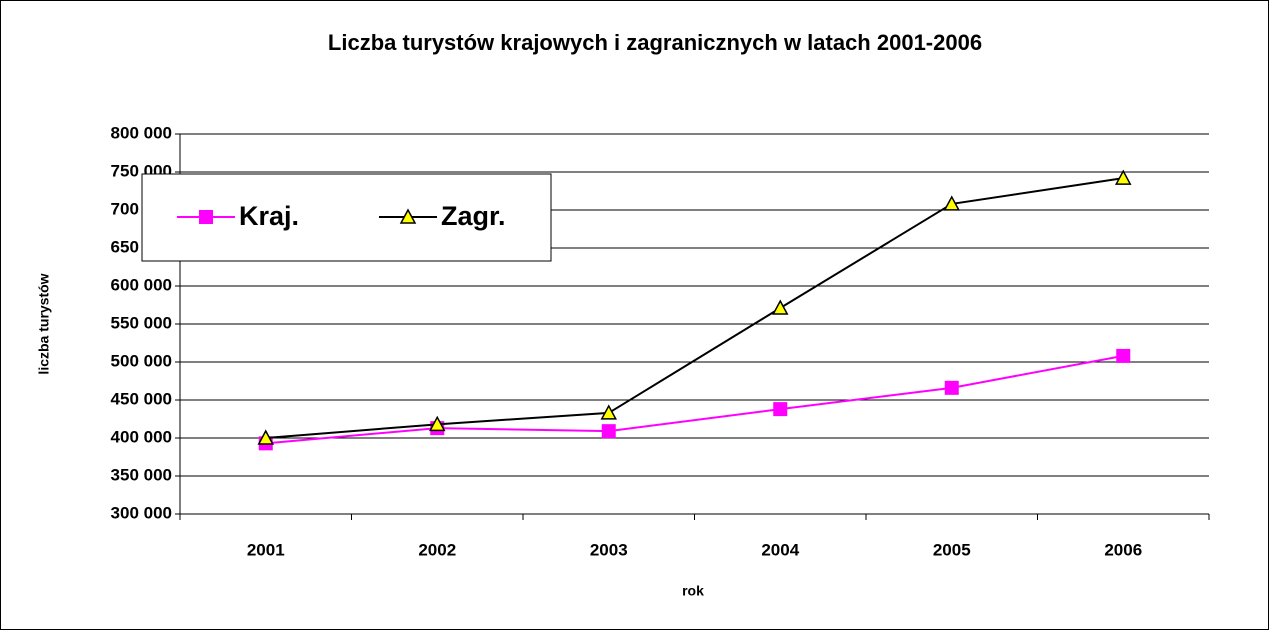 The image size is (1270, 631). What do you see at coordinates (269, 216) in the screenshot?
I see `legend-label: Kraj.` at bounding box center [269, 216].